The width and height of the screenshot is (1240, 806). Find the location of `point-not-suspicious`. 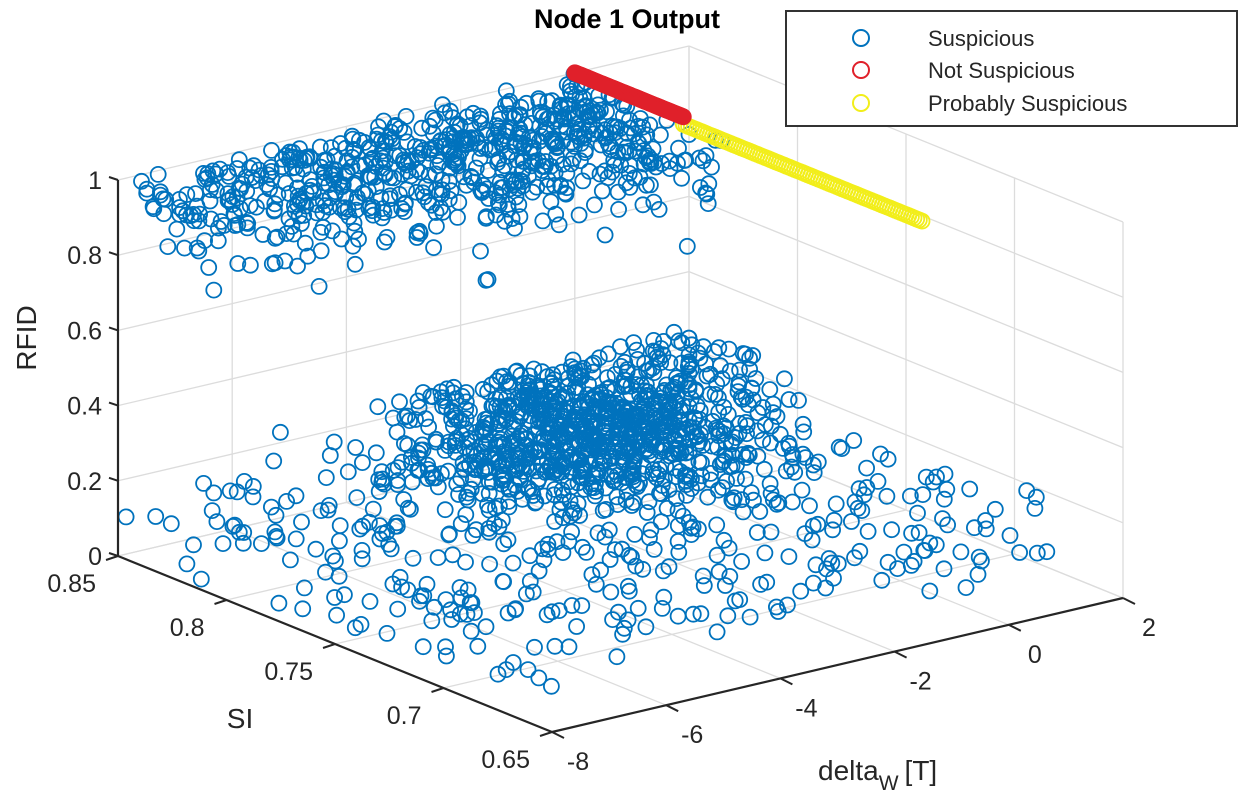

point-not-suspicious is located at coordinates (683, 117).